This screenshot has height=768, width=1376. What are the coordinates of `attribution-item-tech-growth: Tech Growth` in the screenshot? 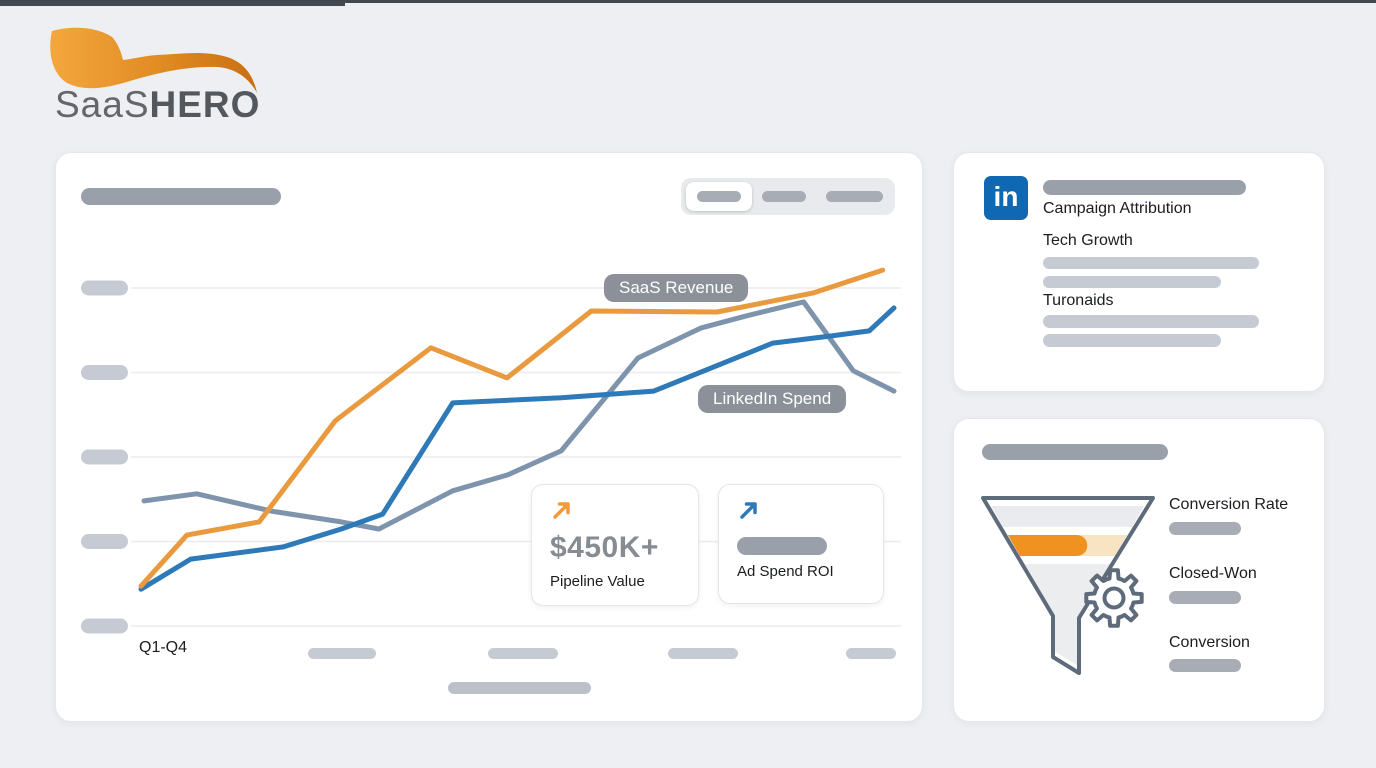 It's located at (1088, 240).